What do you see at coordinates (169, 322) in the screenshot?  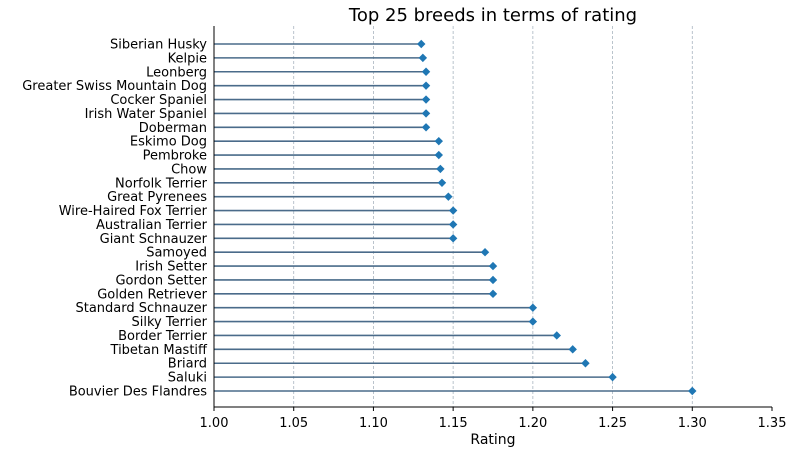 I see `y-tick-label: Silky Terrier` at bounding box center [169, 322].